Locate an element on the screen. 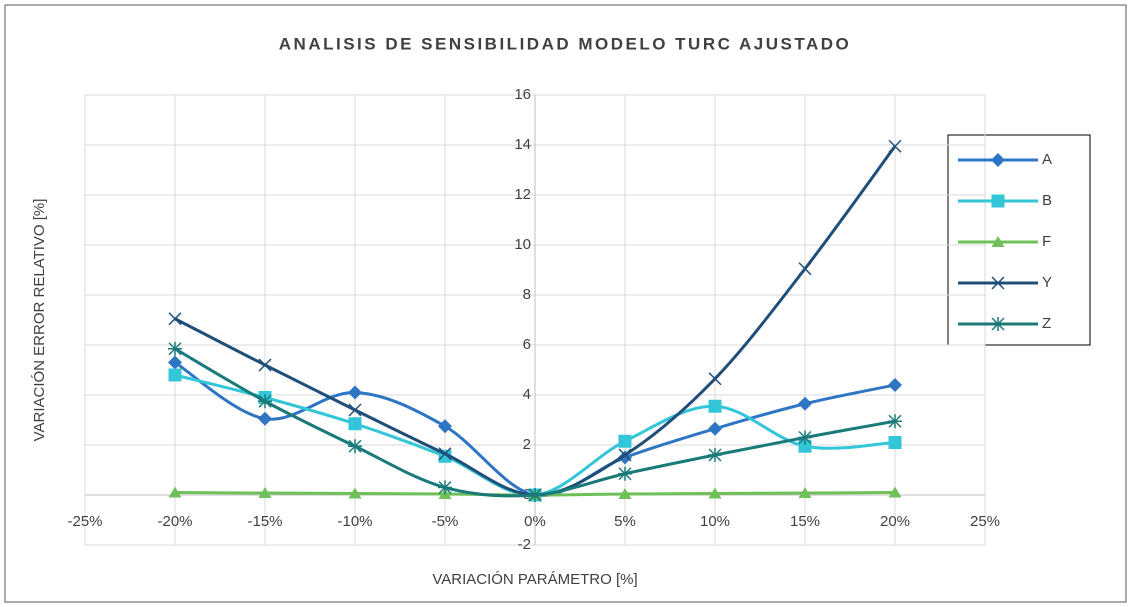 The image size is (1131, 607). legend-box is located at coordinates (1019, 240).